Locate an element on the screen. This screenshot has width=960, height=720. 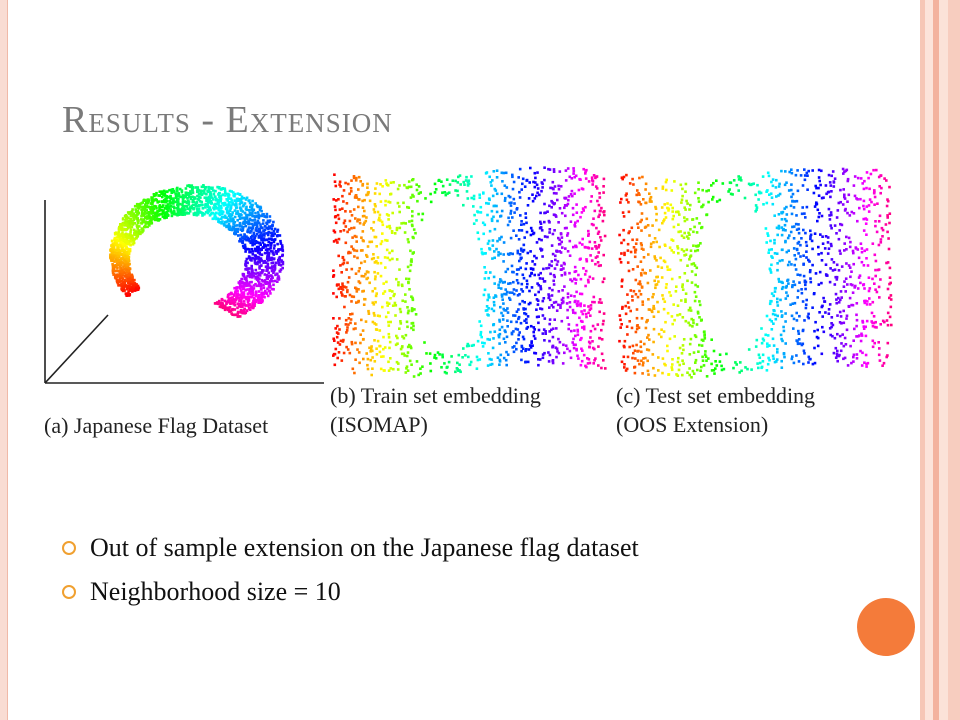
caption-a: (a) Japanese Flag Dataset is located at coordinates (156, 425).